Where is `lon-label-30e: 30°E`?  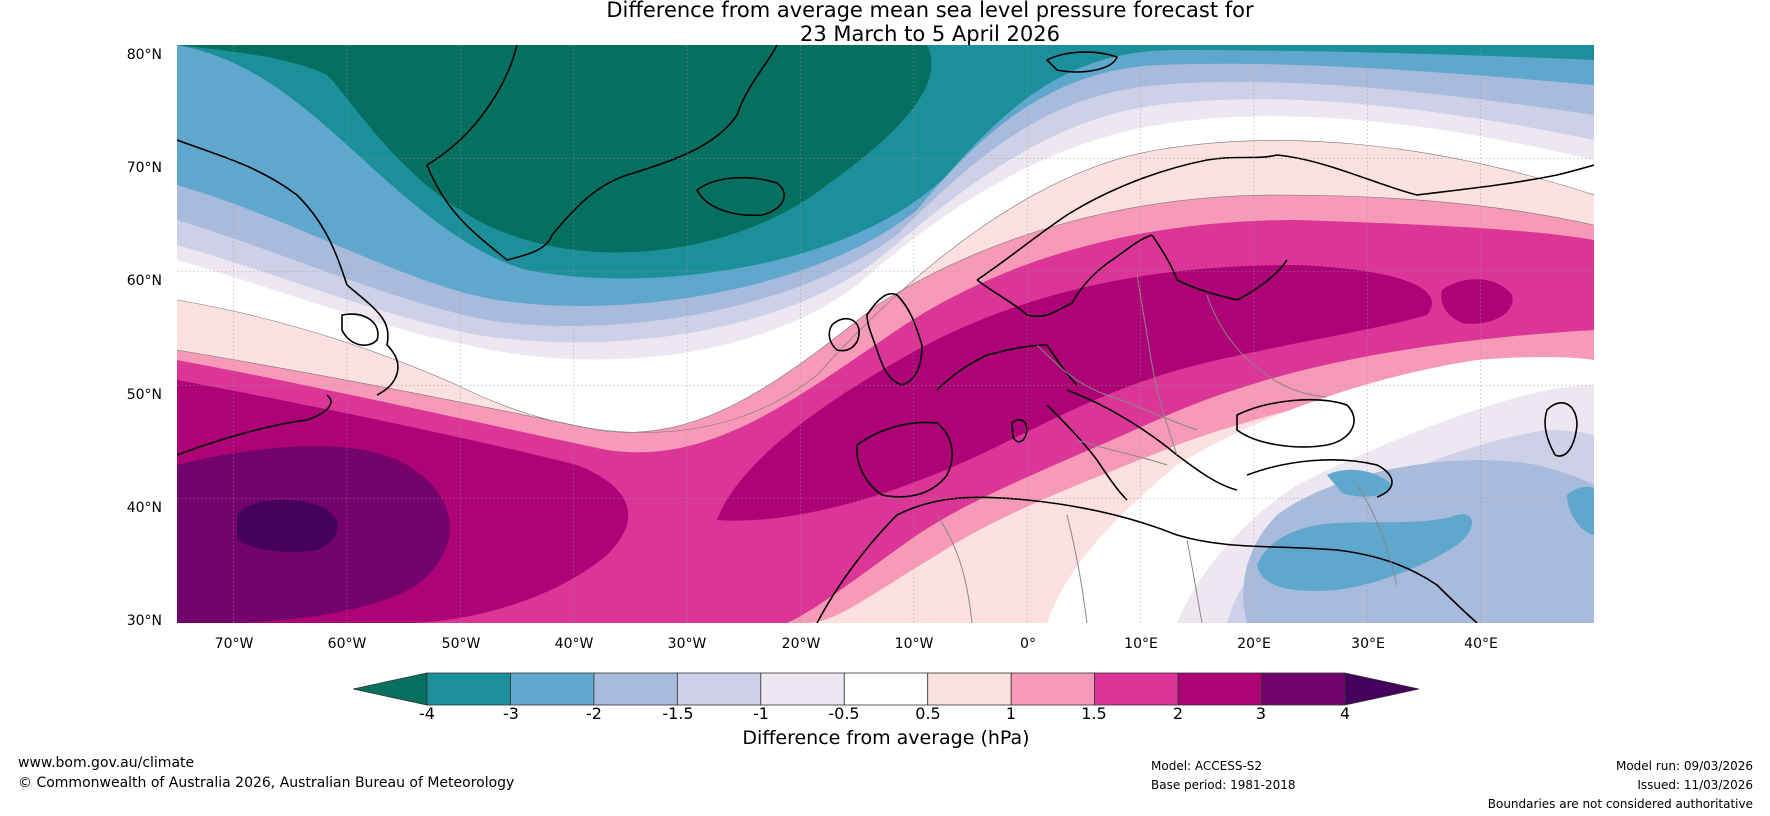 lon-label-30e: 30°E is located at coordinates (1368, 644).